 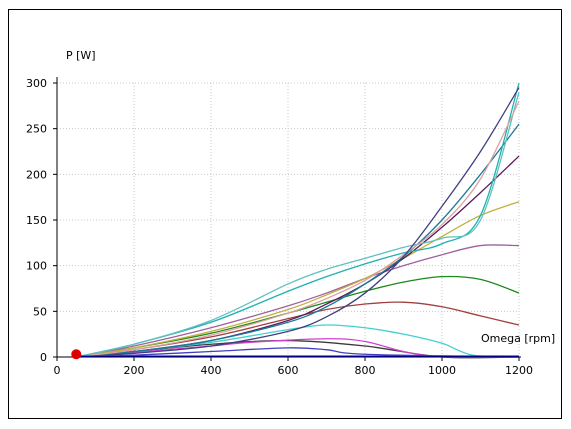 I want to click on y-tick-label: 200, so click(x=36, y=174).